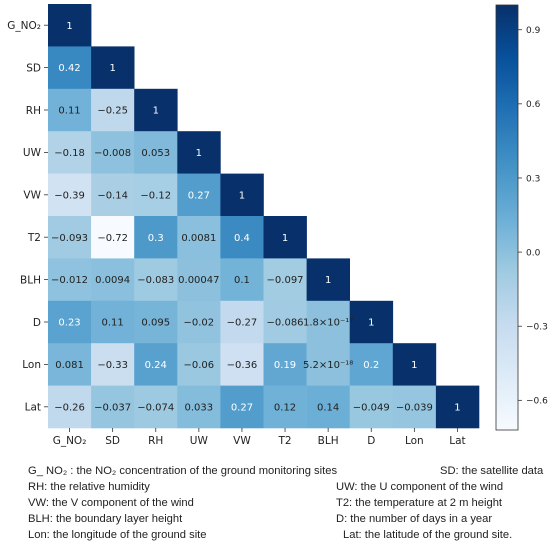 The image size is (550, 548). Describe the element at coordinates (37, 323) in the screenshot. I see `y-tick-label-7: D` at that location.